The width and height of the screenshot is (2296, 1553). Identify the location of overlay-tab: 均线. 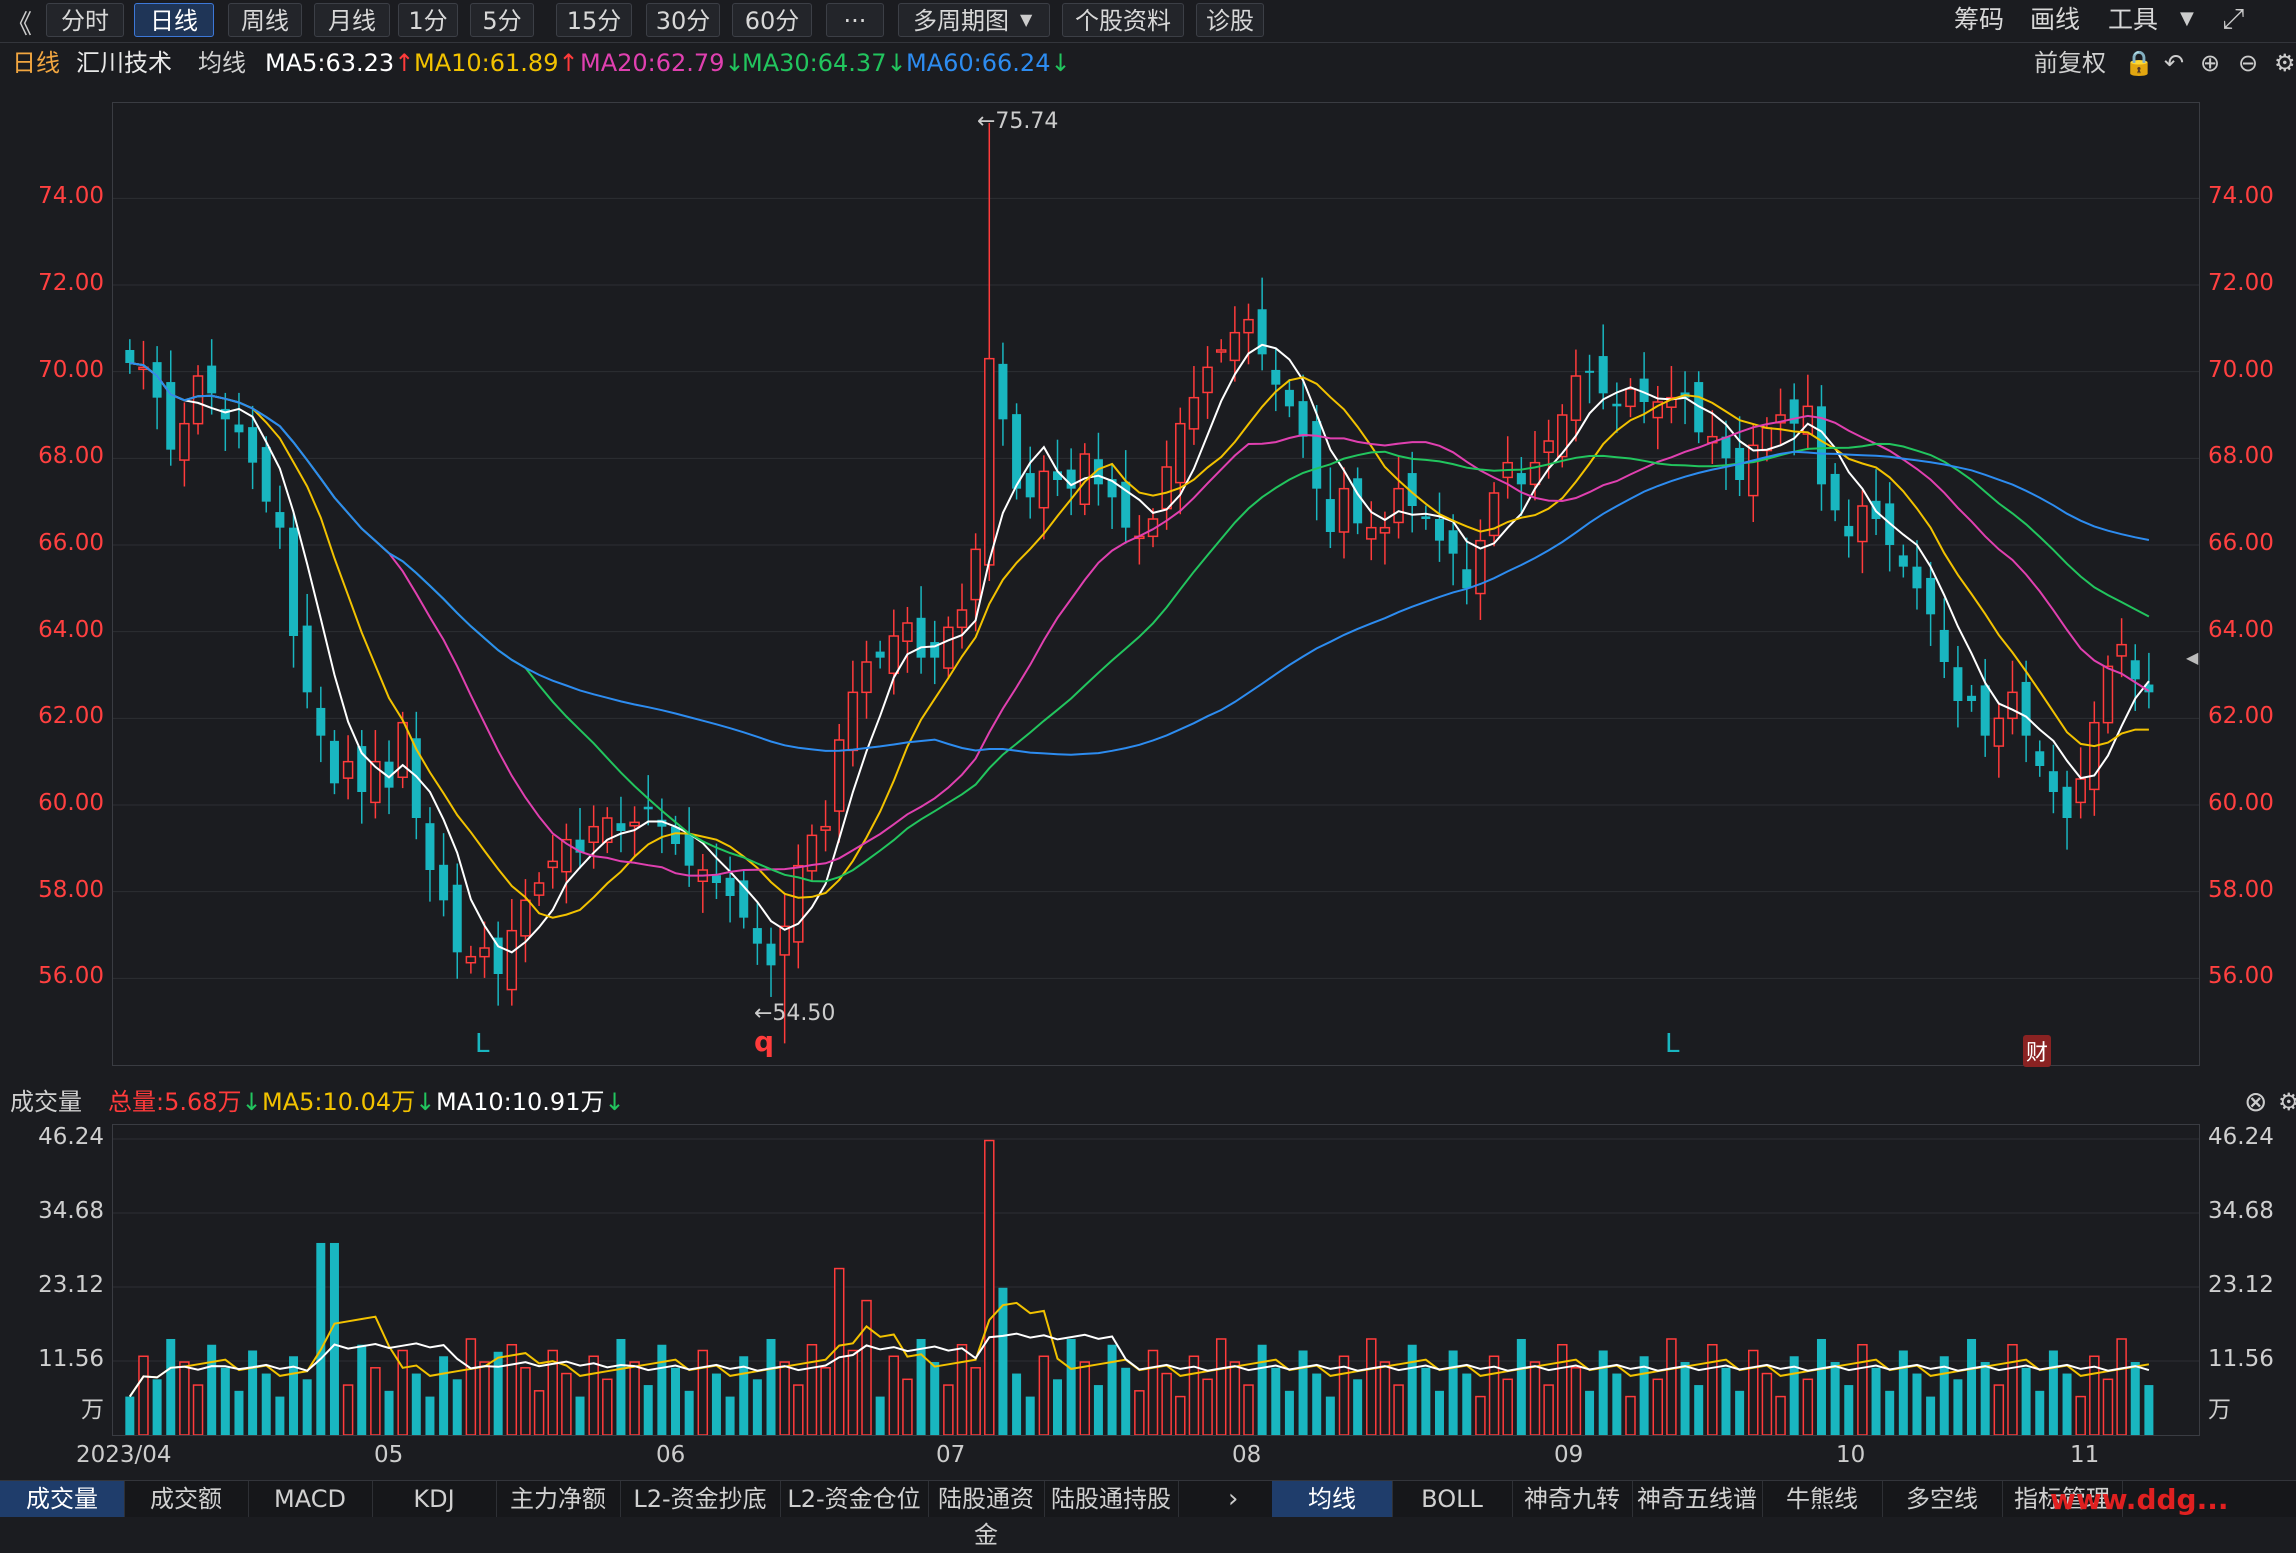
(1332, 1499).